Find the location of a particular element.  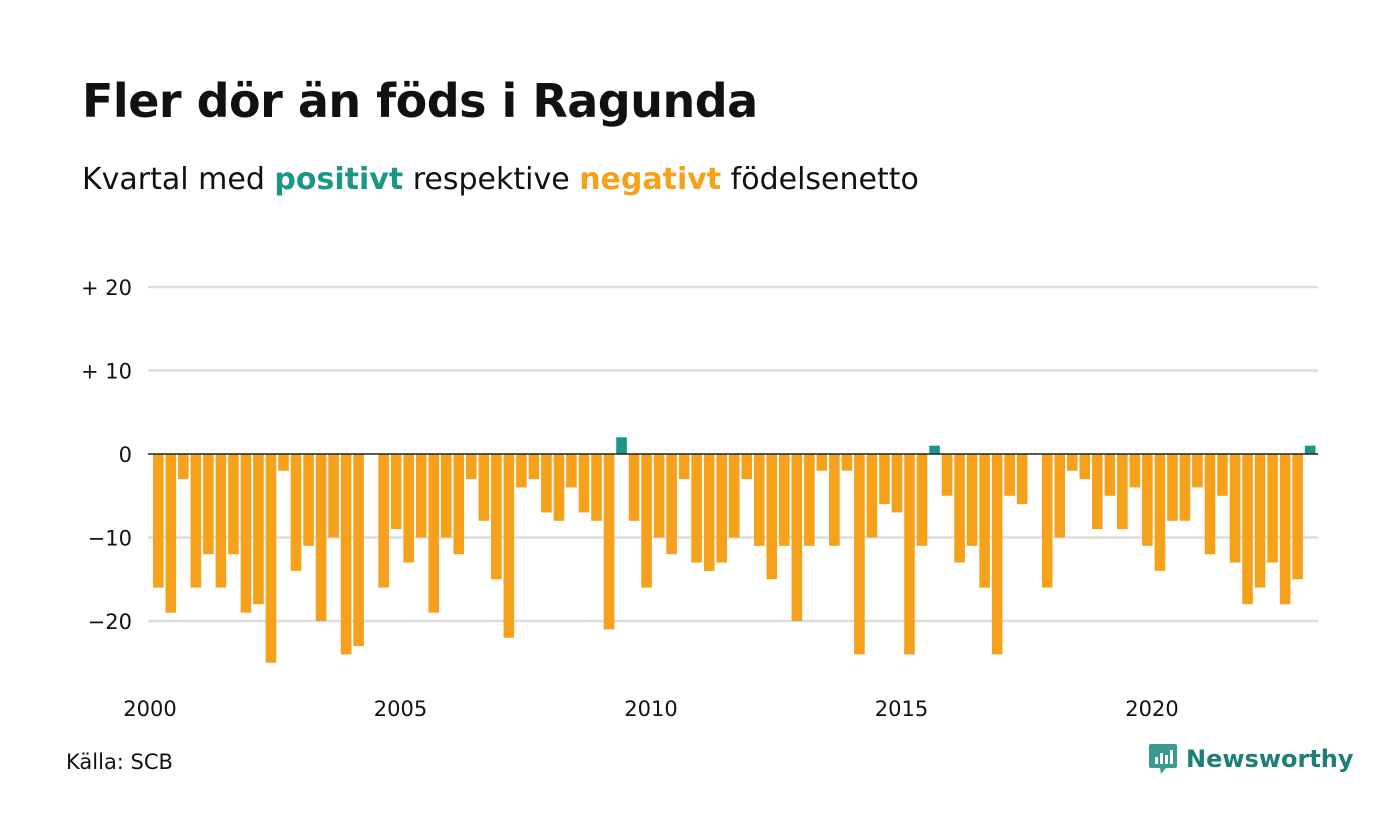

y-tick-label: + 10 is located at coordinates (106, 372).